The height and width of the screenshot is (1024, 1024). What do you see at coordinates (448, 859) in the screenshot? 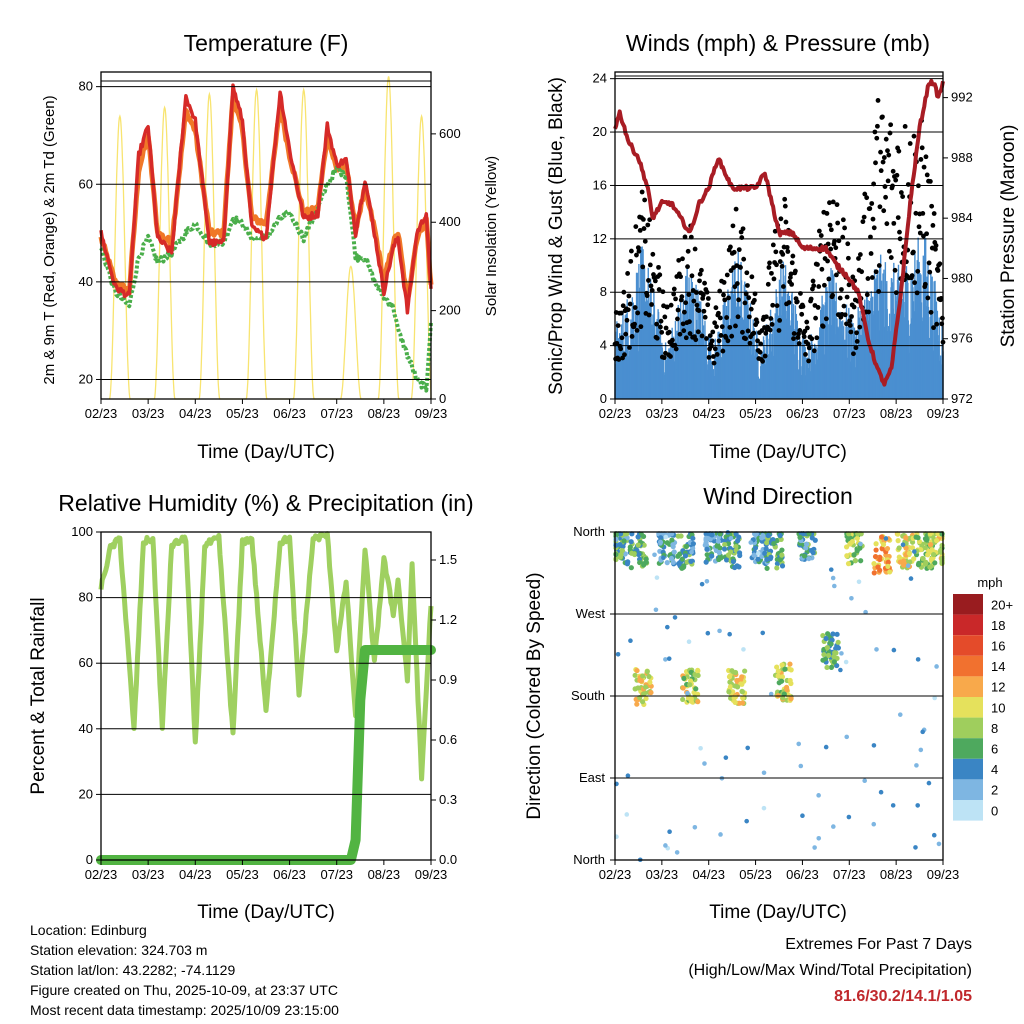
I see `precip-right-ytick-label: 0.0` at bounding box center [448, 859].